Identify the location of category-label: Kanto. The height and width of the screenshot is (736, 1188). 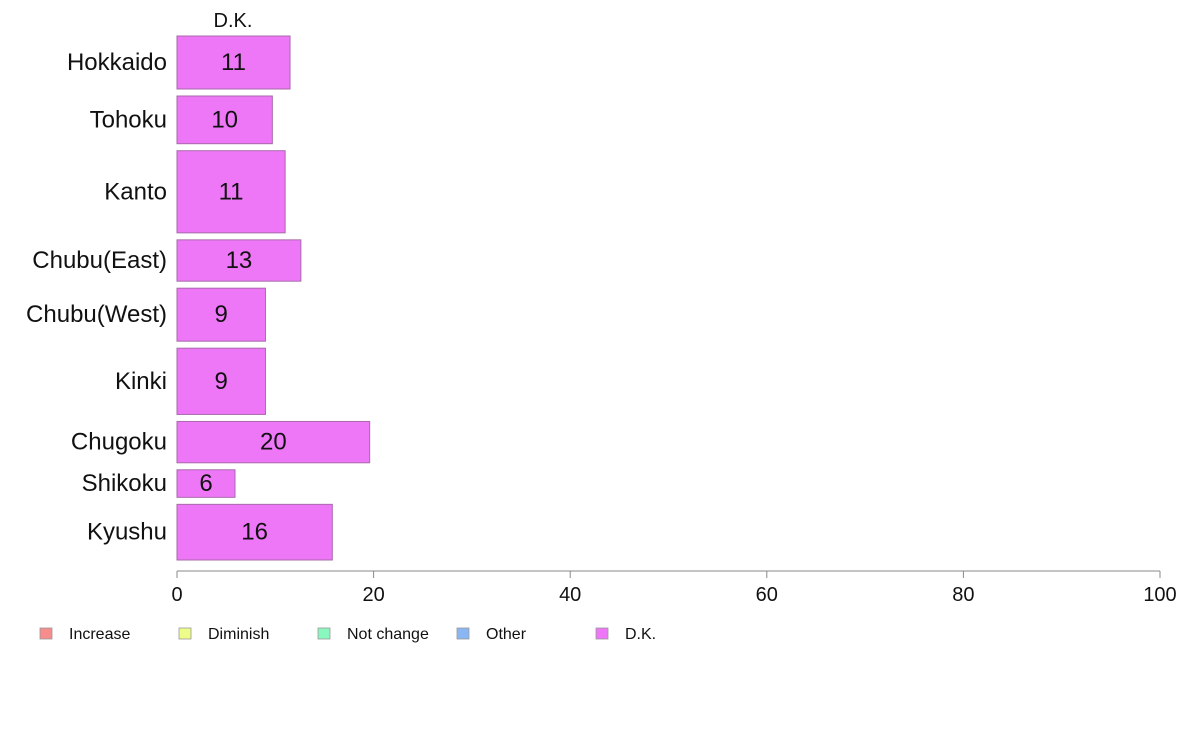
(135, 191).